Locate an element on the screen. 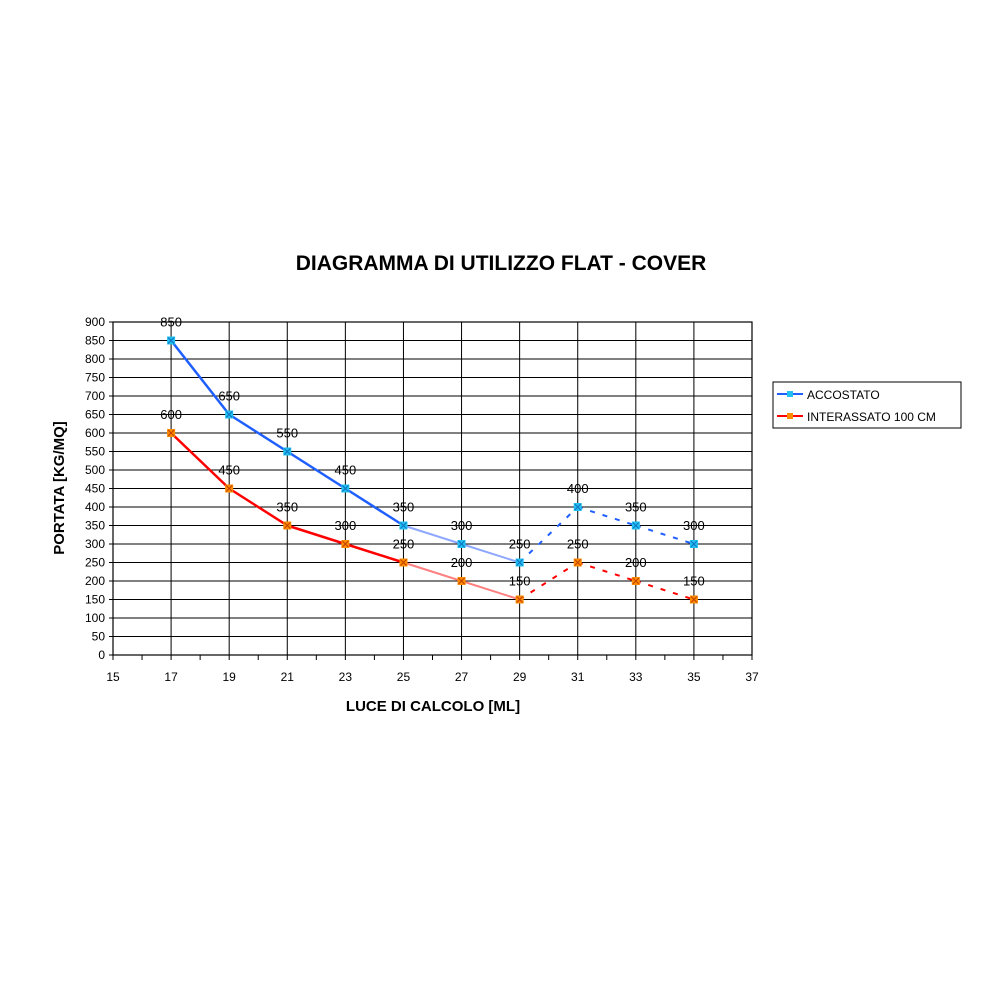  y-tick-label: 100 is located at coordinates (95, 618).